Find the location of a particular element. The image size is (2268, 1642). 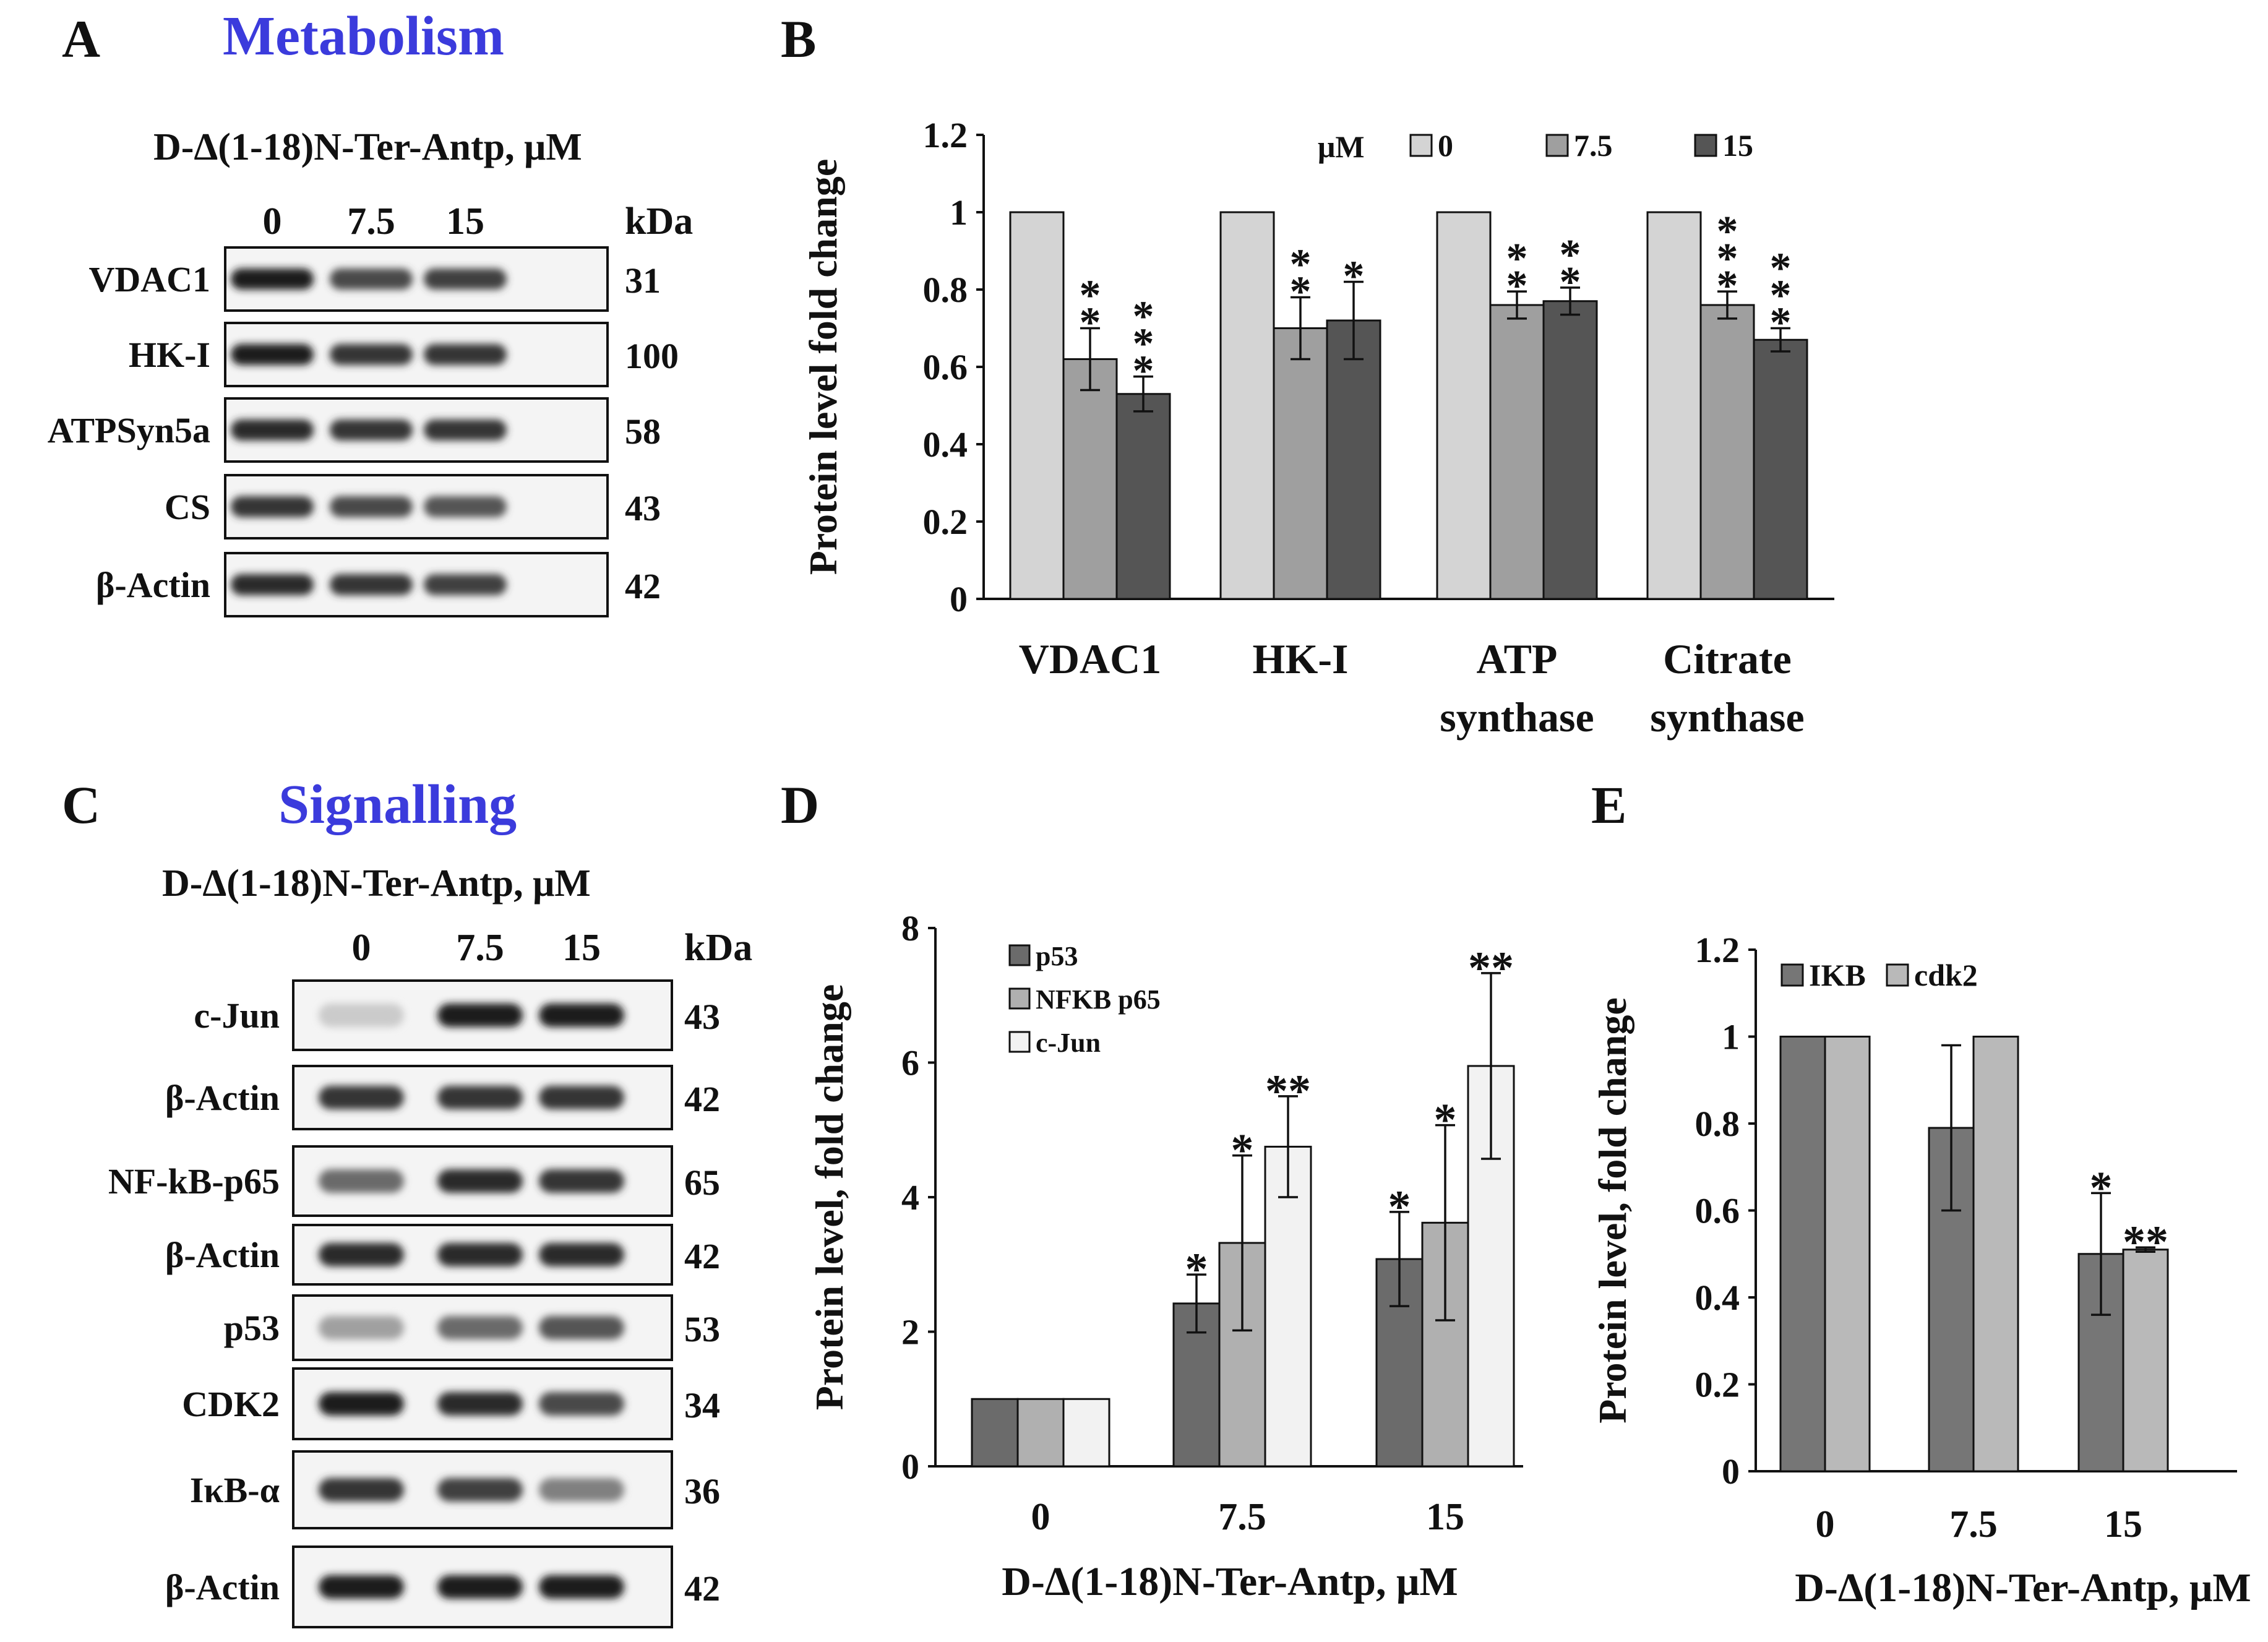

blot-label: CS is located at coordinates (188, 507).